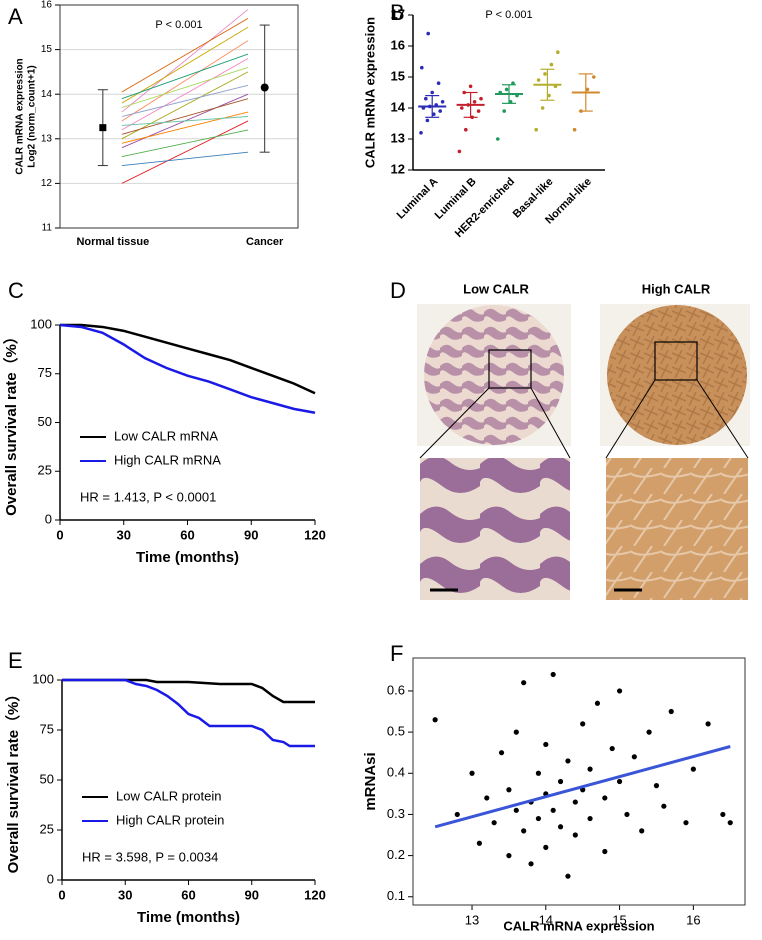  What do you see at coordinates (398, 13) in the screenshot?
I see `y-tick-label: 17` at bounding box center [398, 13].